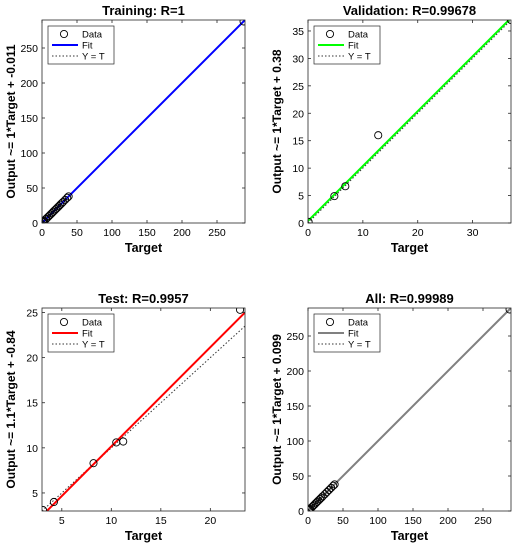 Image resolution: width=517 pixels, height=550 pixels. I want to click on y-tick-label: 150, so click(29, 119).